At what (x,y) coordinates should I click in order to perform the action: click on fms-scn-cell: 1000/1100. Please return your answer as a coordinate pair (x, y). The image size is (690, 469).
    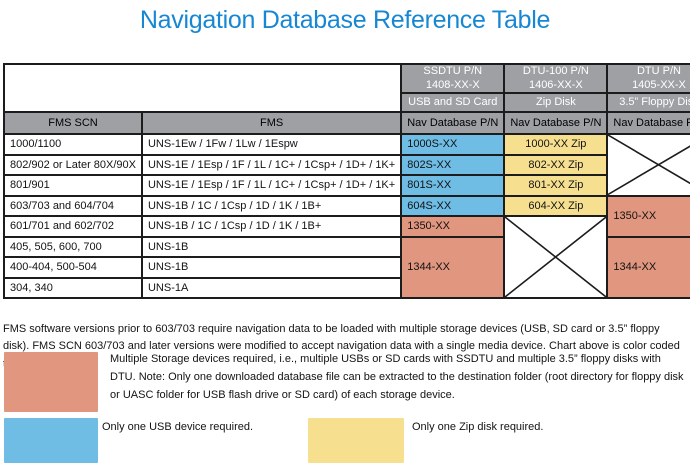
    Looking at the image, I should click on (73, 144).